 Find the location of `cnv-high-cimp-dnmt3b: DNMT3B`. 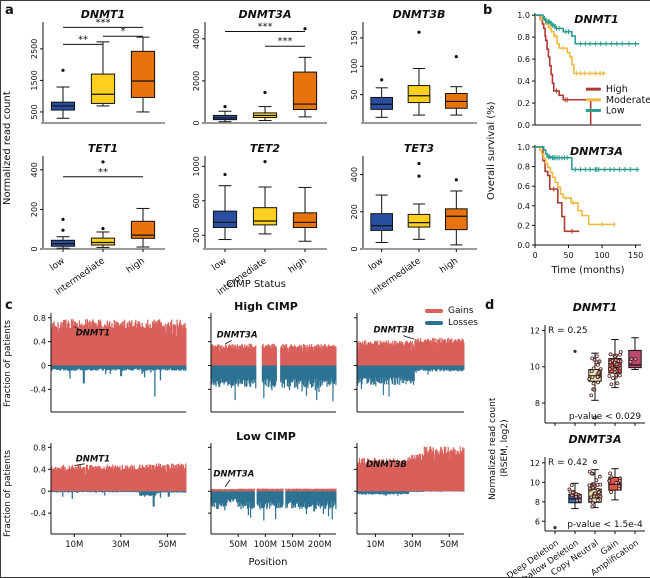

cnv-high-cimp-dnmt3b: DNMT3B is located at coordinates (405, 363).